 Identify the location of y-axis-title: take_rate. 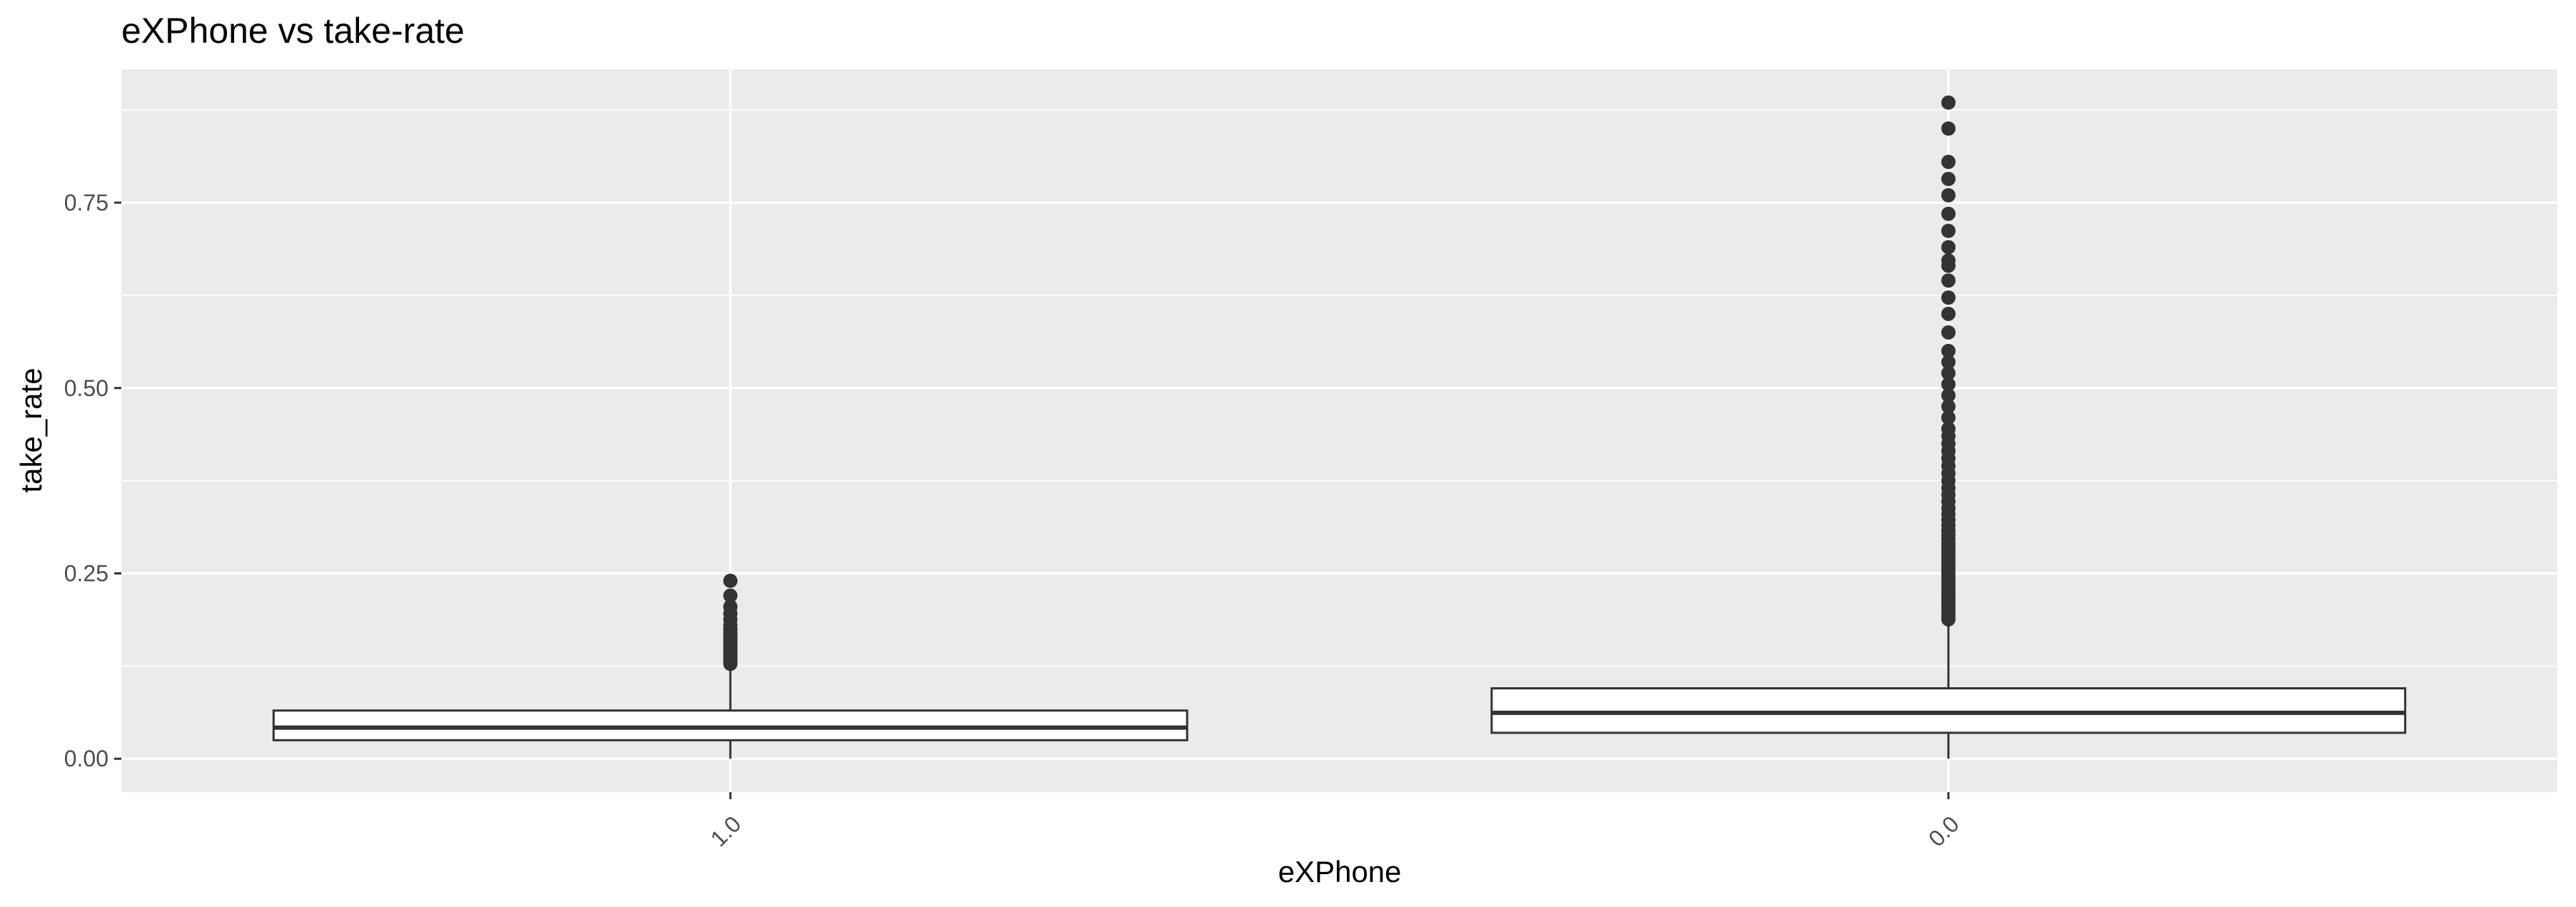
(31, 430).